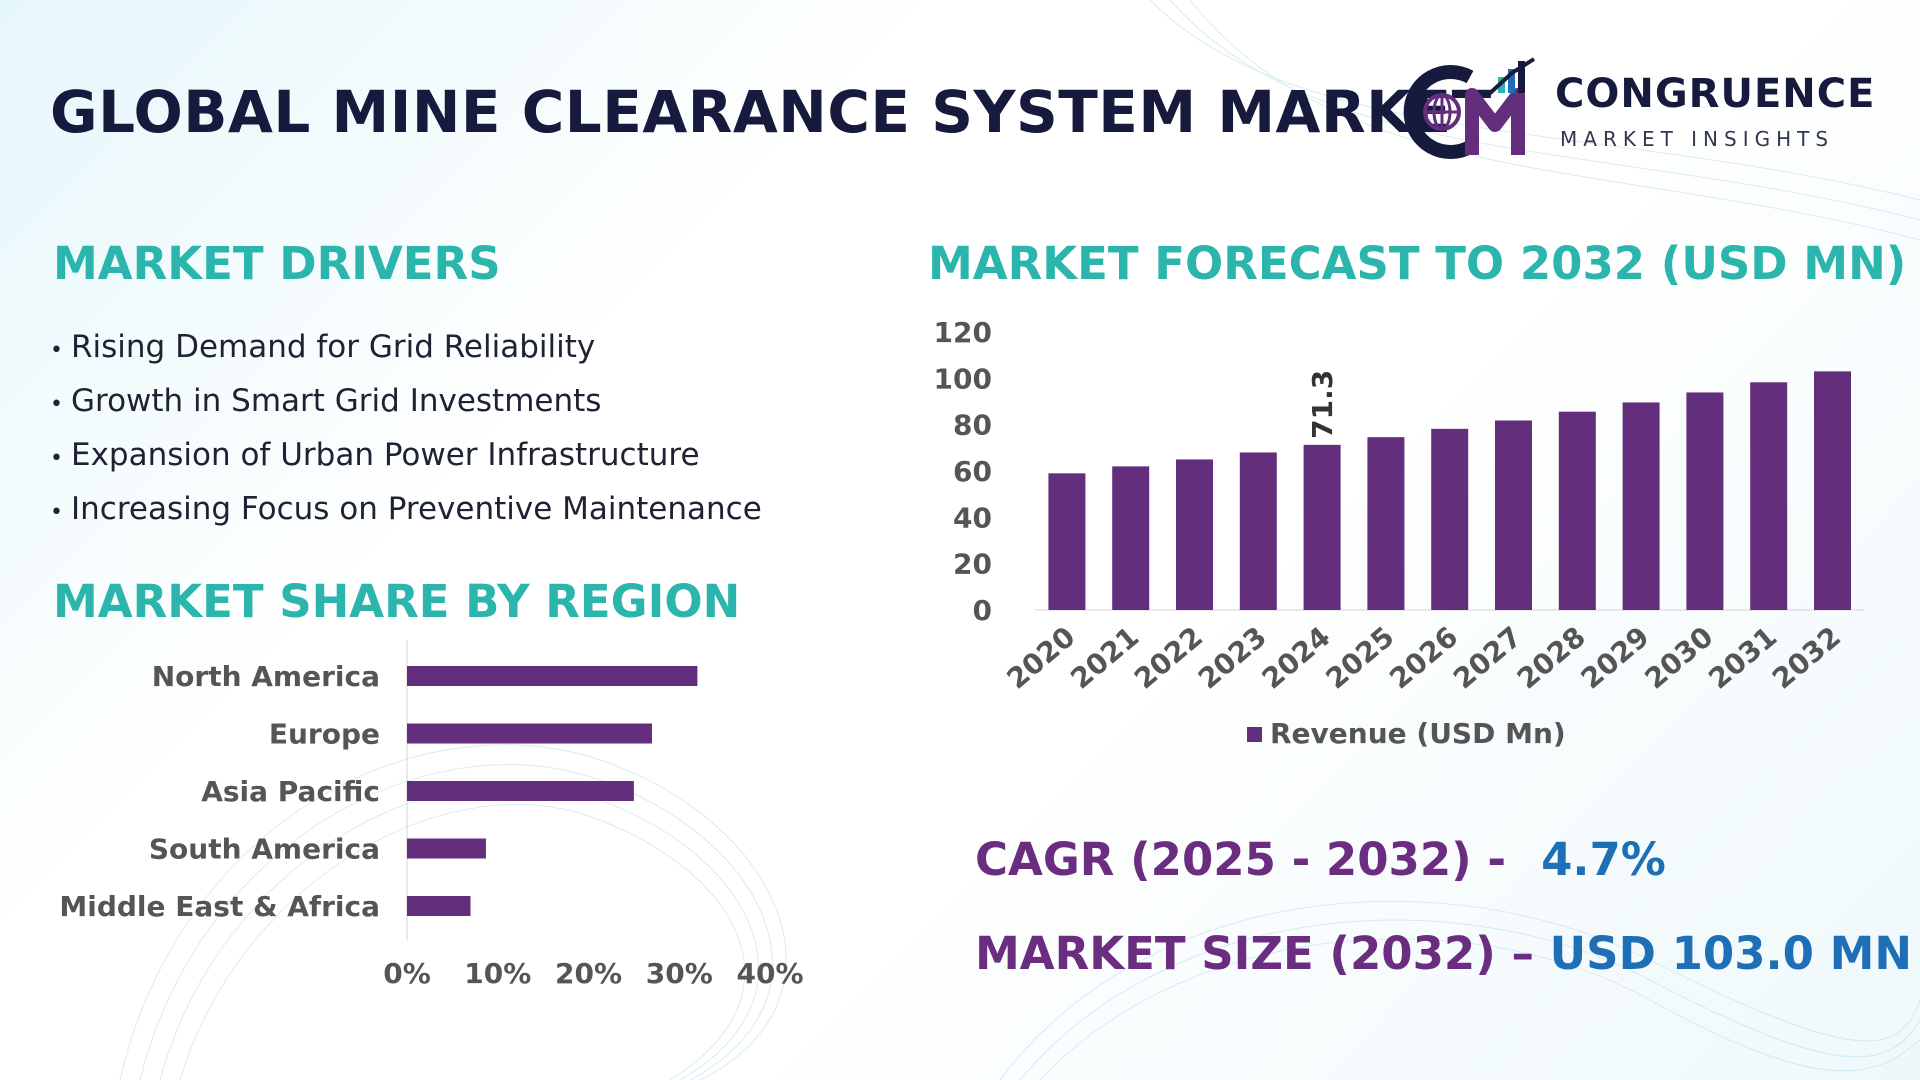 The image size is (1920, 1080). Describe the element at coordinates (963, 378) in the screenshot. I see `forecast-y-tick-label: 100` at that location.